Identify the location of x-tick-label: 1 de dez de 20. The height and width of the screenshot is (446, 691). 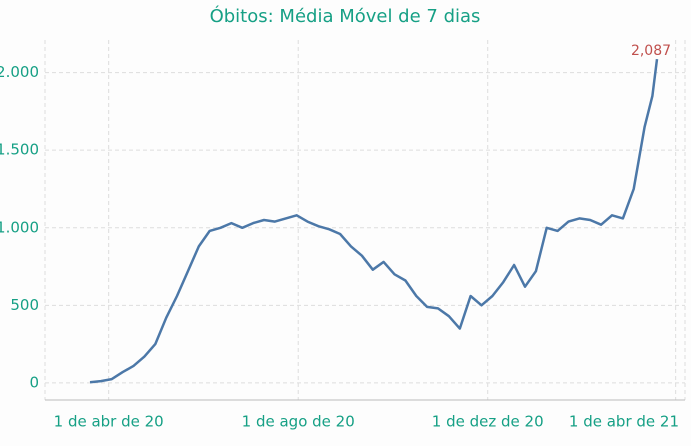
(488, 422).